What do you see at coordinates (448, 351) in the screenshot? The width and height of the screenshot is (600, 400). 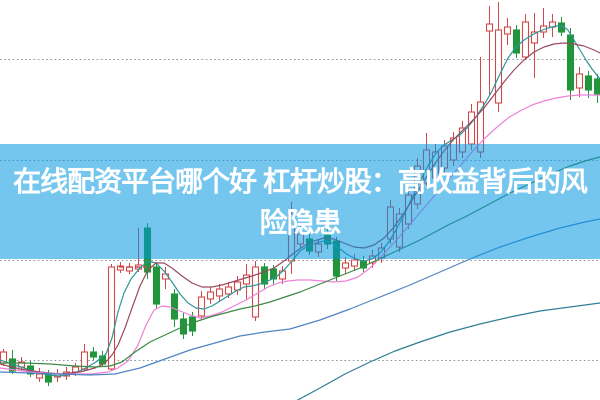 I see `ma-slow-teal` at bounding box center [448, 351].